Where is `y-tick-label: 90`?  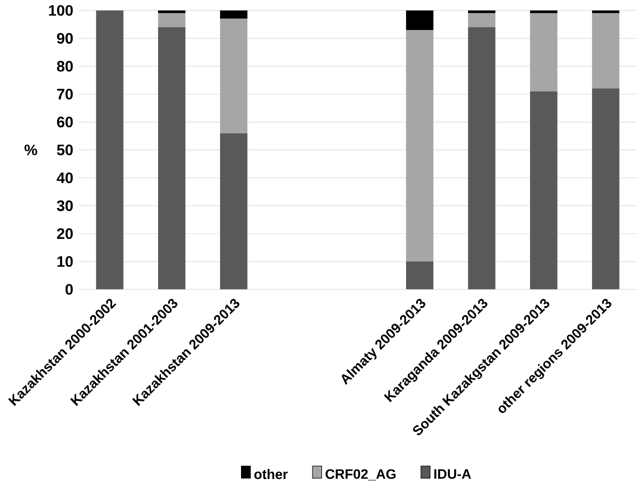
y-tick-label: 90 is located at coordinates (65, 38).